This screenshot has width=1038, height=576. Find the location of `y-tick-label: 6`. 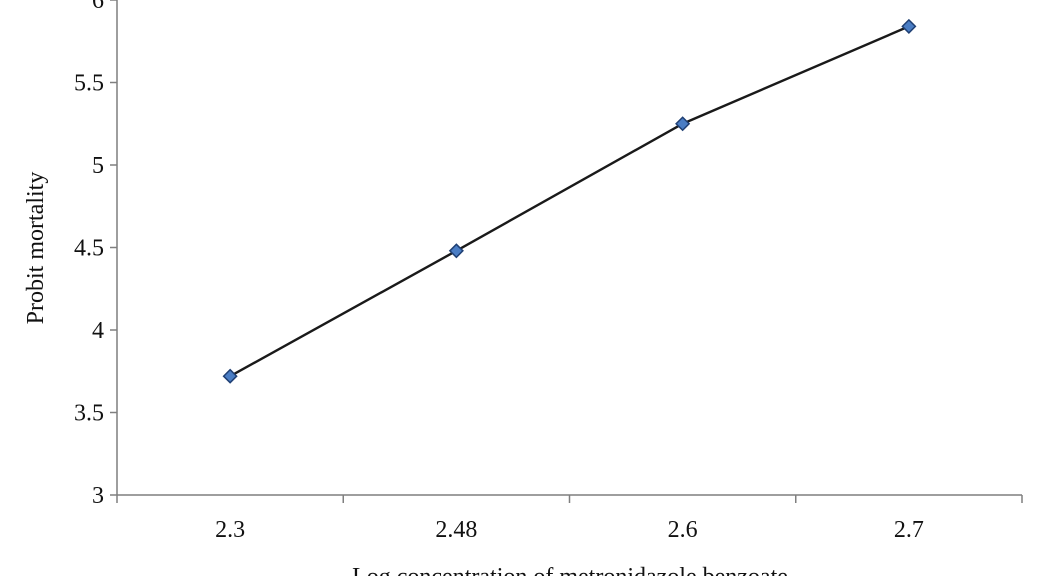

y-tick-label: 6 is located at coordinates (98, 7).